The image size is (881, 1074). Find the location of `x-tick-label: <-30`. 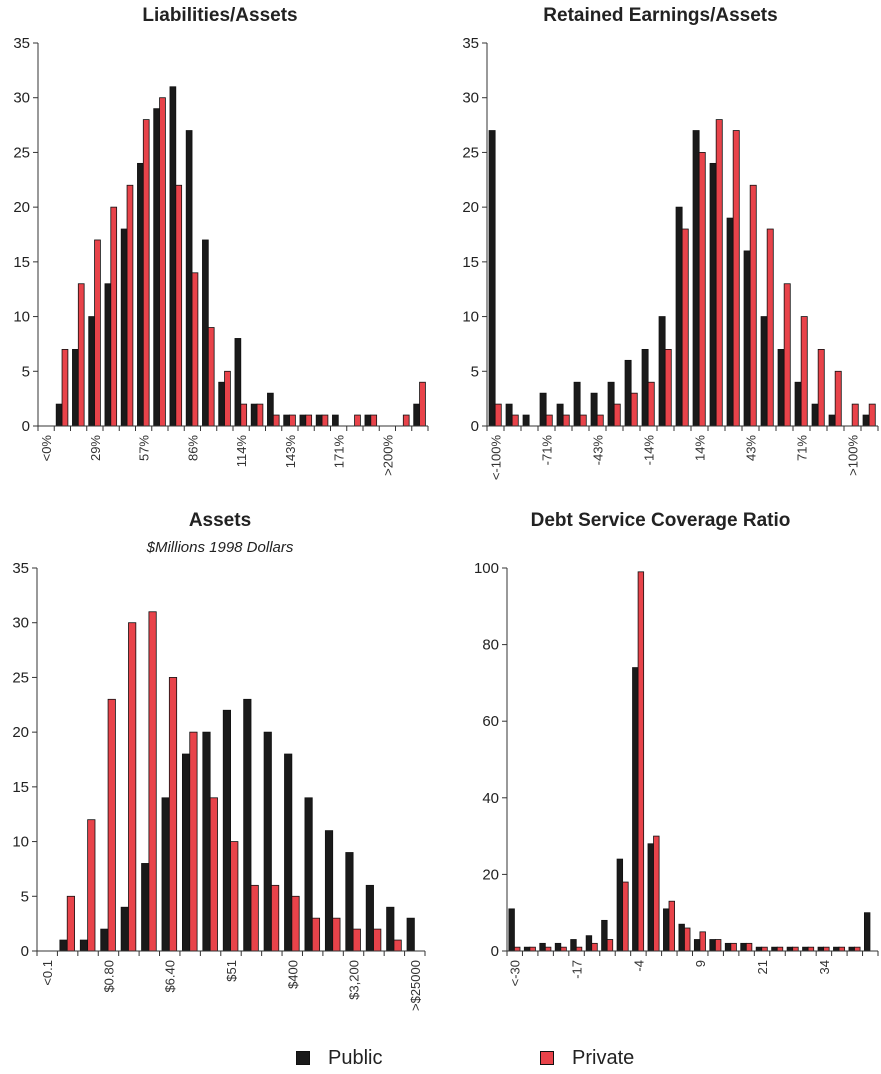

x-tick-label: <-30 is located at coordinates (515, 973).